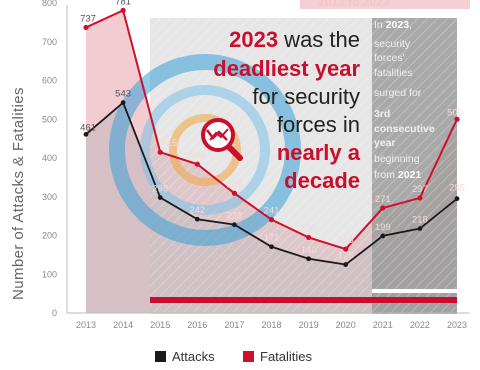  What do you see at coordinates (272, 238) in the screenshot?
I see `attacks-data-label: 171` at bounding box center [272, 238].